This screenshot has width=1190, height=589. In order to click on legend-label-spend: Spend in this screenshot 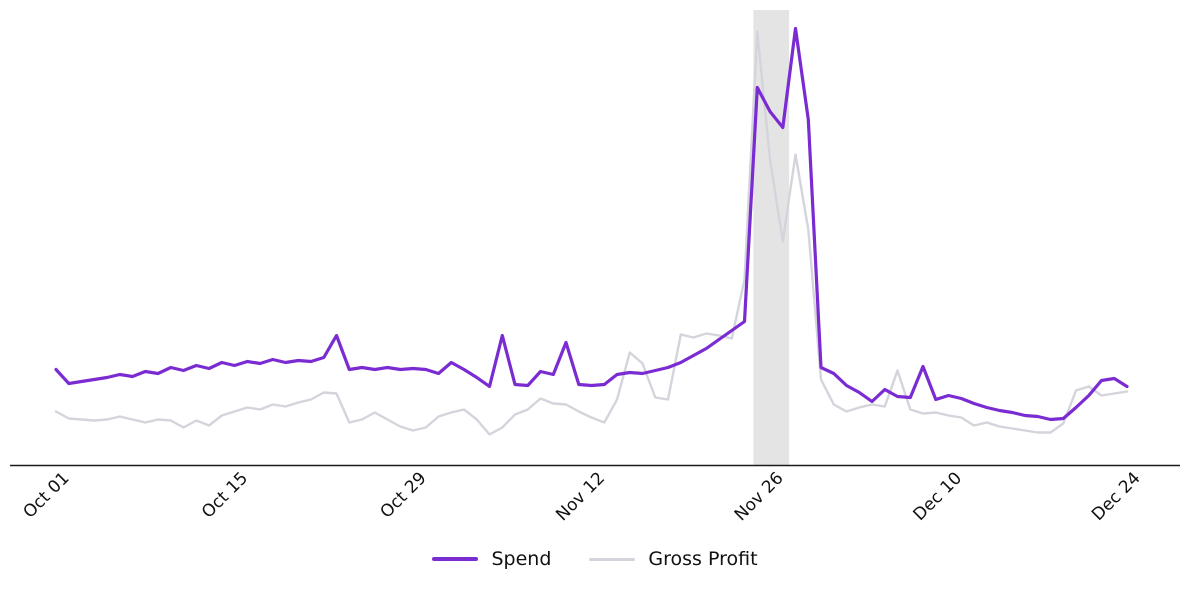, I will do `click(521, 559)`.